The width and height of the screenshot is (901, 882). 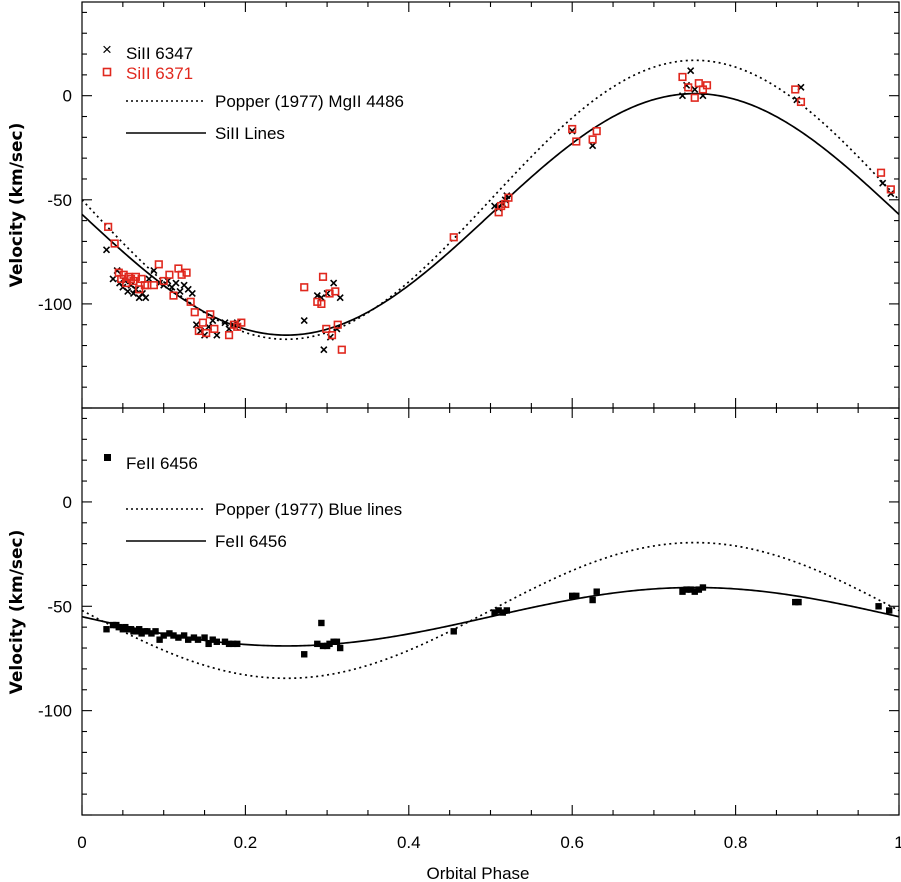 I want to click on y-tick-label-bottom: -100, so click(x=55, y=711).